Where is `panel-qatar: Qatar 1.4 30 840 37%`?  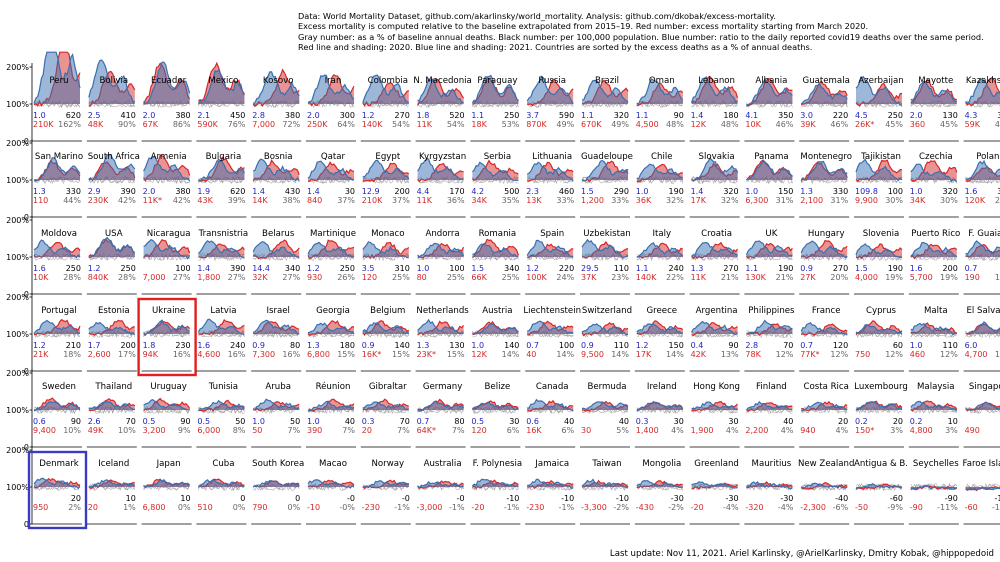
panel-qatar: Qatar 1.4 30 840 37% is located at coordinates (331, 185).